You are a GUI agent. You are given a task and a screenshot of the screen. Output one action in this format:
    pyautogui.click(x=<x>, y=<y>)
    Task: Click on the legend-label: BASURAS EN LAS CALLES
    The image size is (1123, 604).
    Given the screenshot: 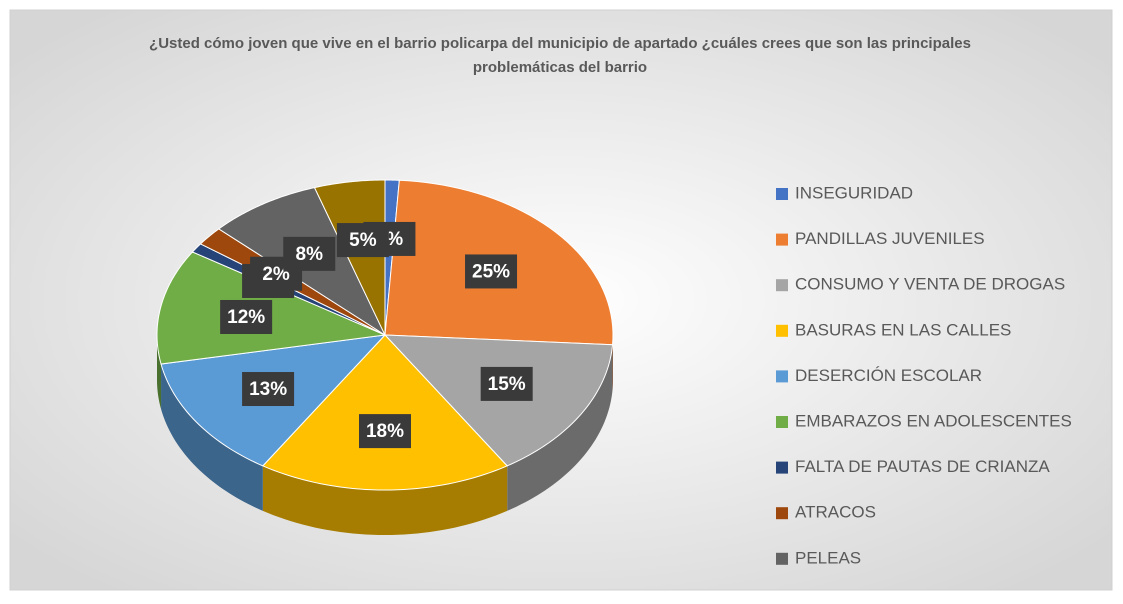 What is the action you would take?
    pyautogui.click(x=903, y=329)
    